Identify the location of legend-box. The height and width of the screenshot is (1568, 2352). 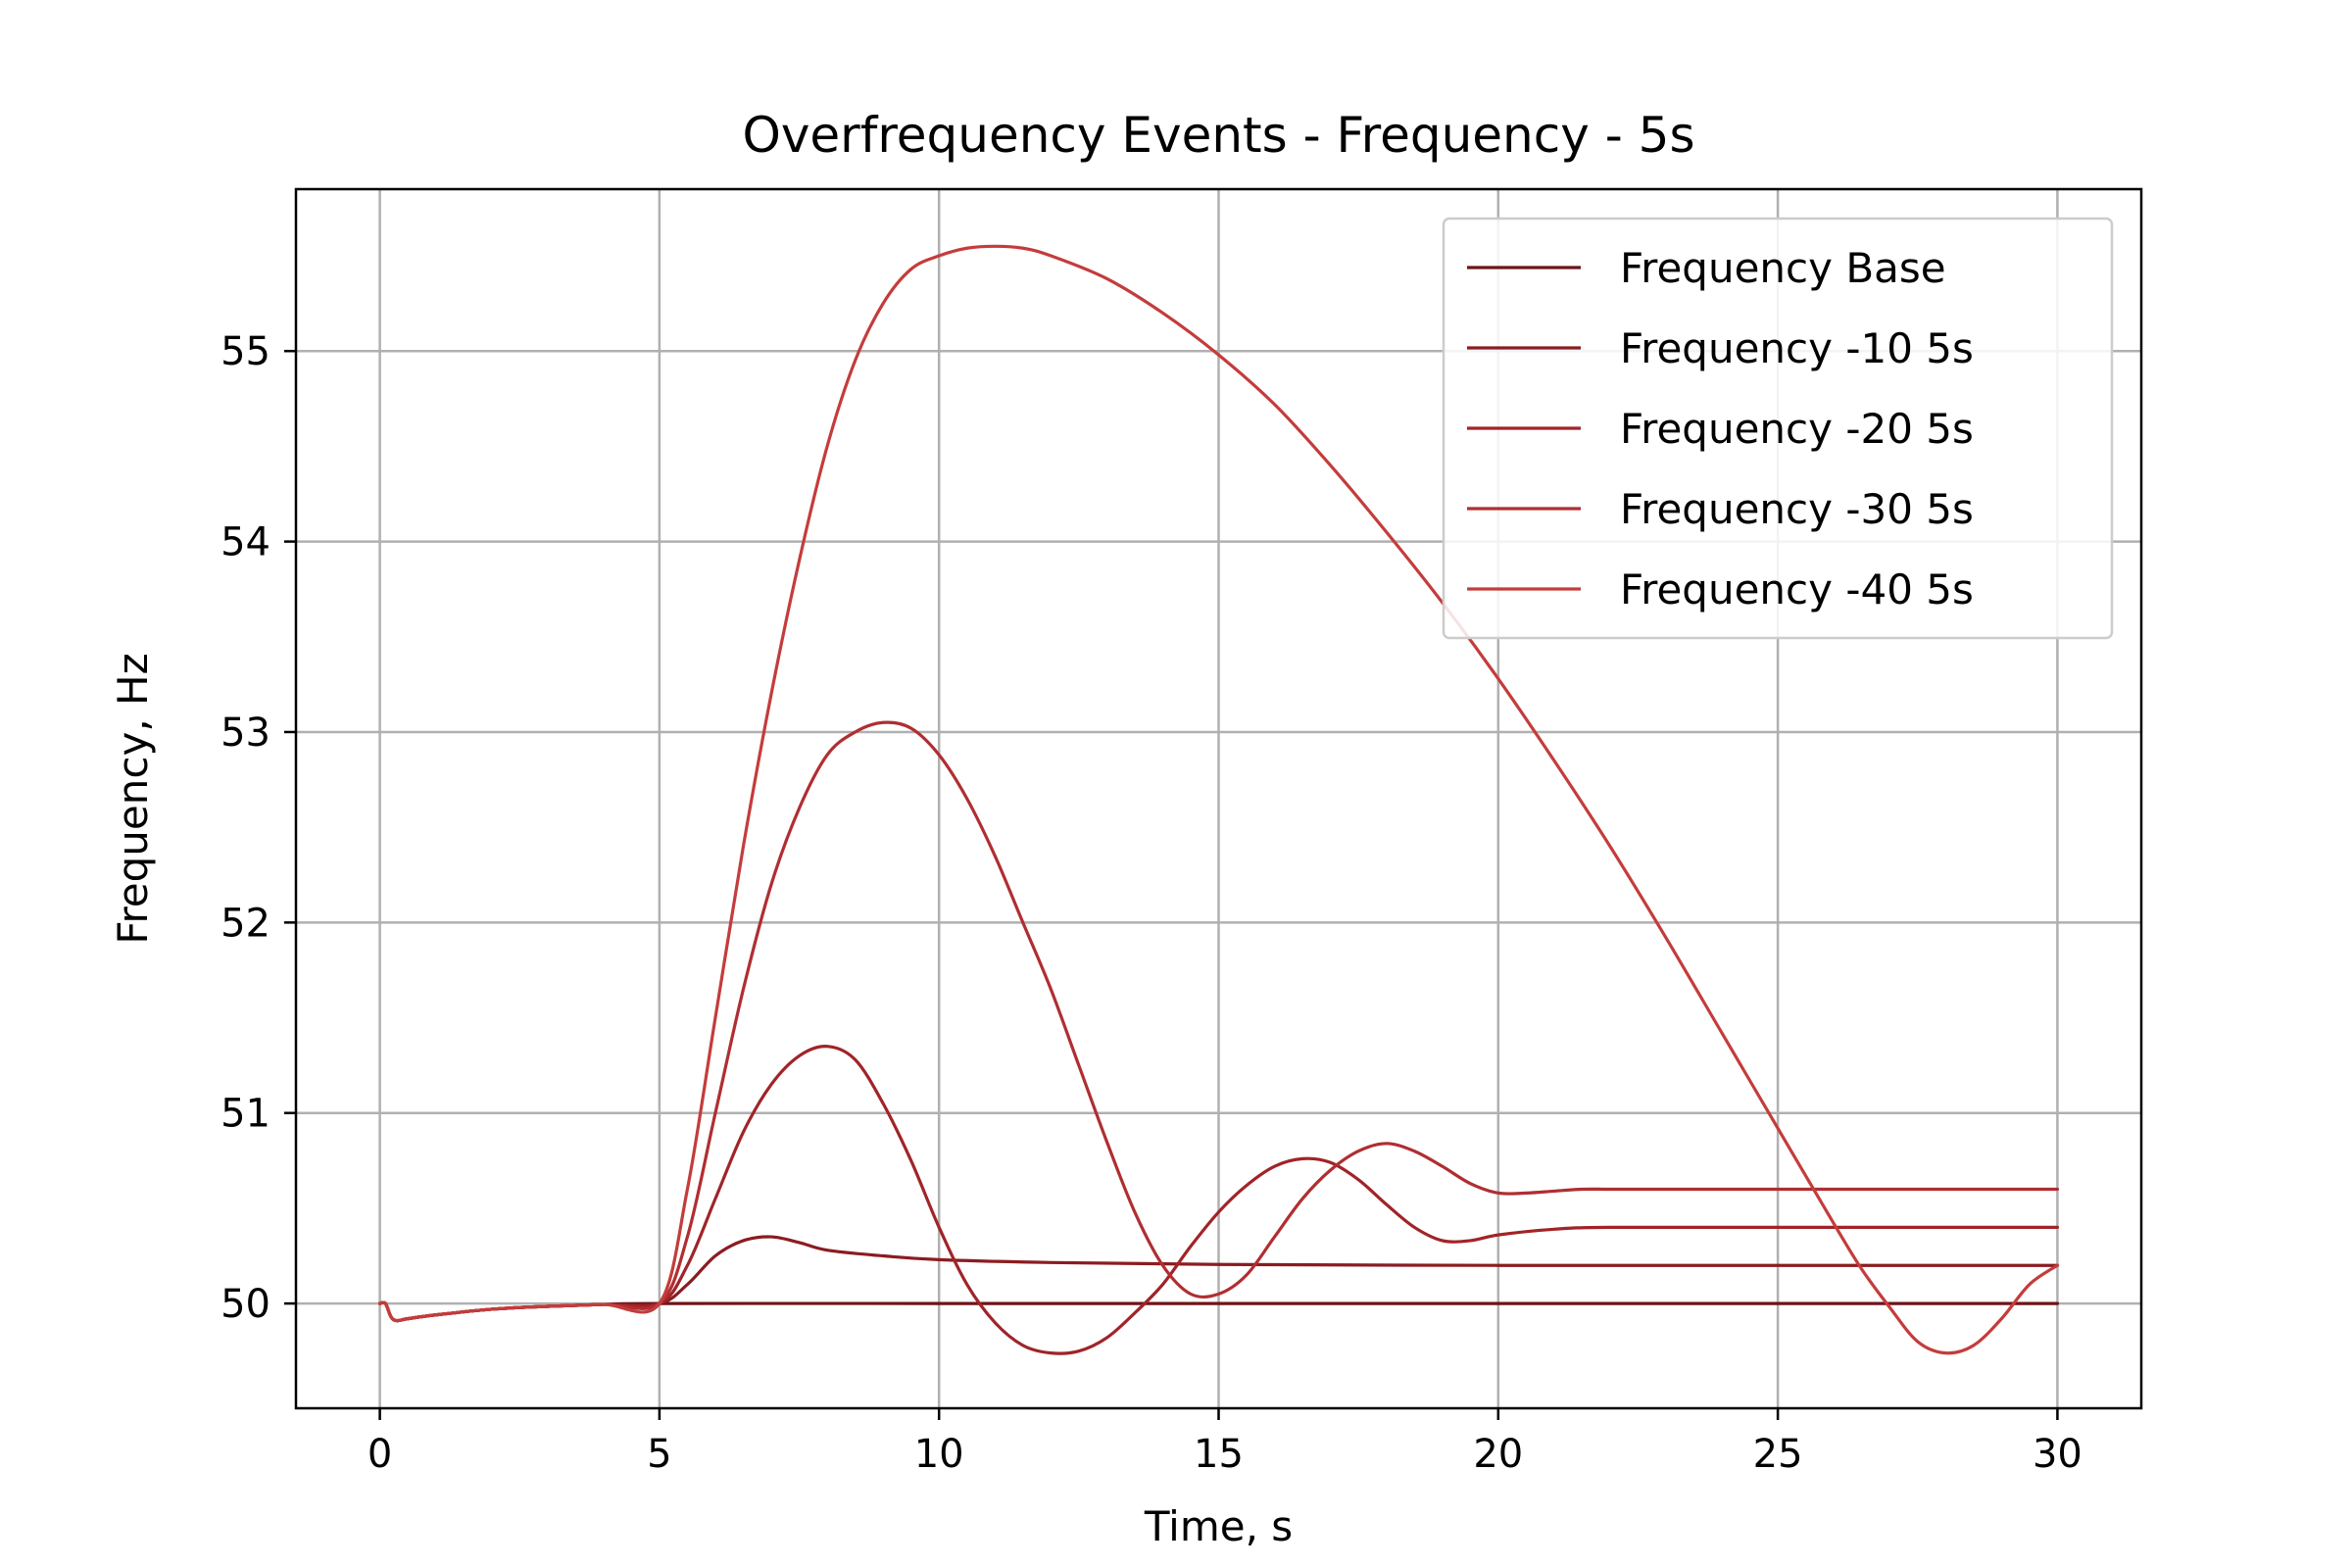
(1778, 428).